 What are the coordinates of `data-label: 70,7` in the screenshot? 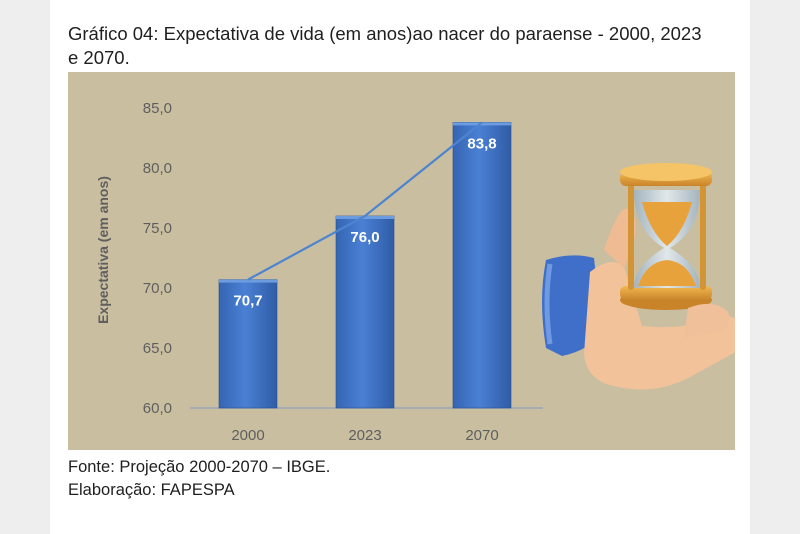 It's located at (247, 301).